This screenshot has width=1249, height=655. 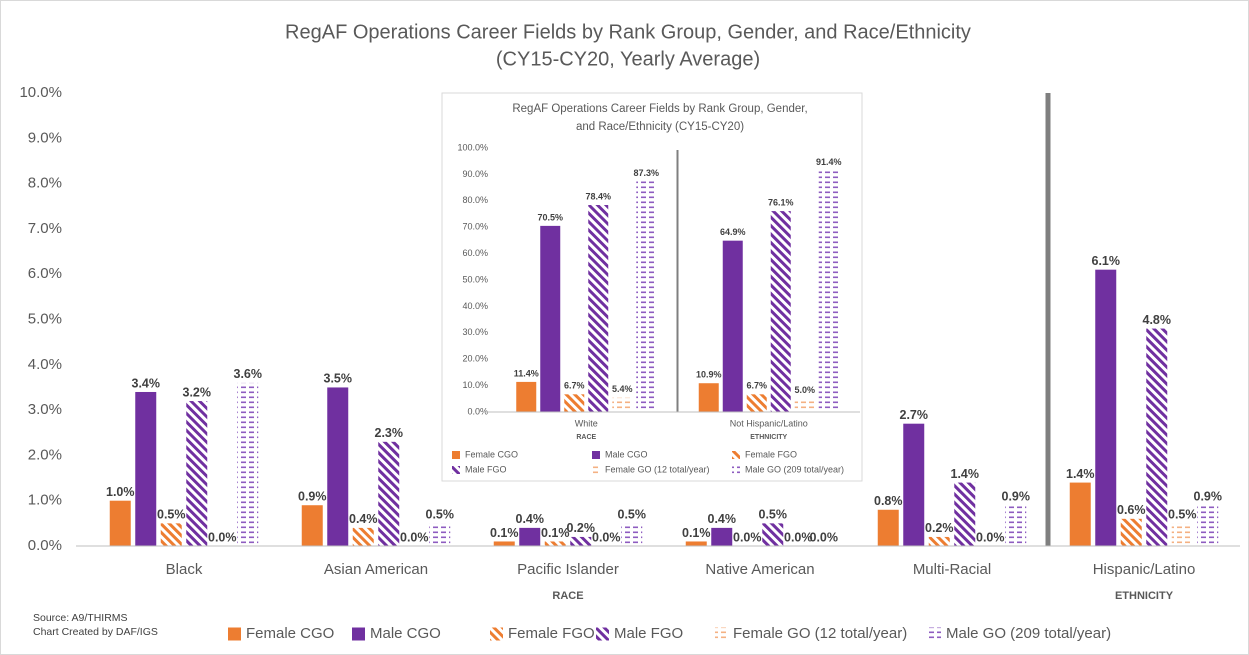 I want to click on value-label: 0.9%, so click(x=1208, y=497).